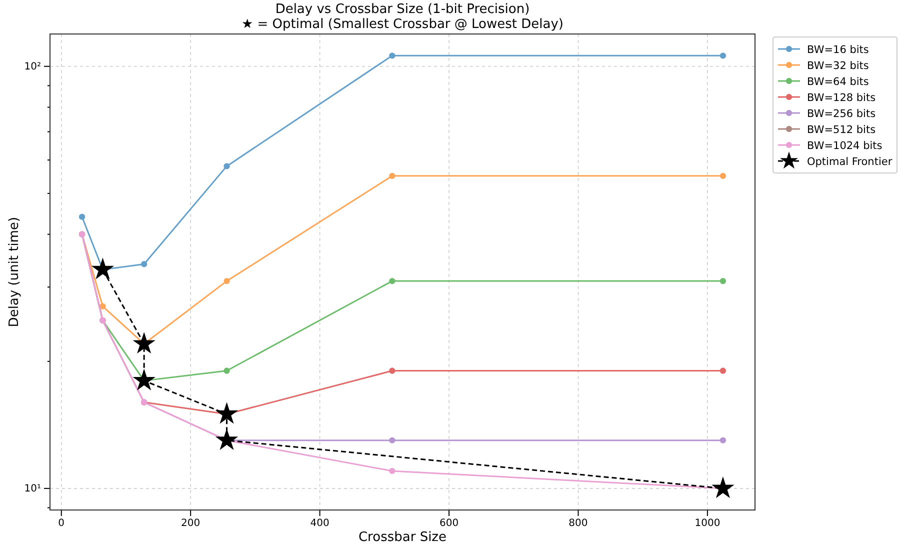 This screenshot has width=898, height=546. I want to click on y-tick-label: 10¹, so click(32, 489).